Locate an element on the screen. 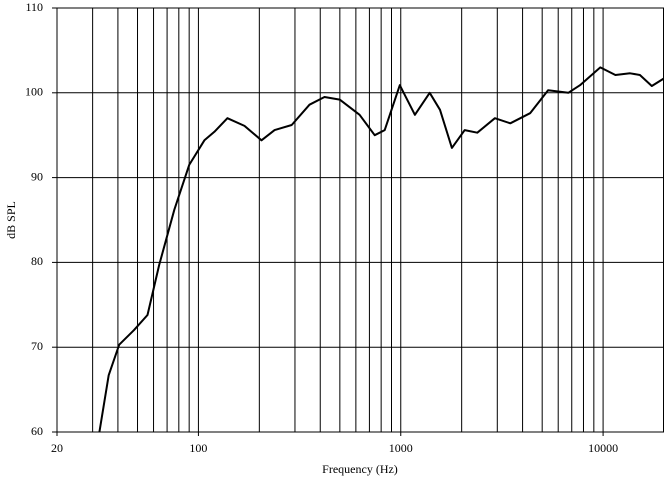 This screenshot has height=485, width=664. y-tick-label: 90 is located at coordinates (37, 176).